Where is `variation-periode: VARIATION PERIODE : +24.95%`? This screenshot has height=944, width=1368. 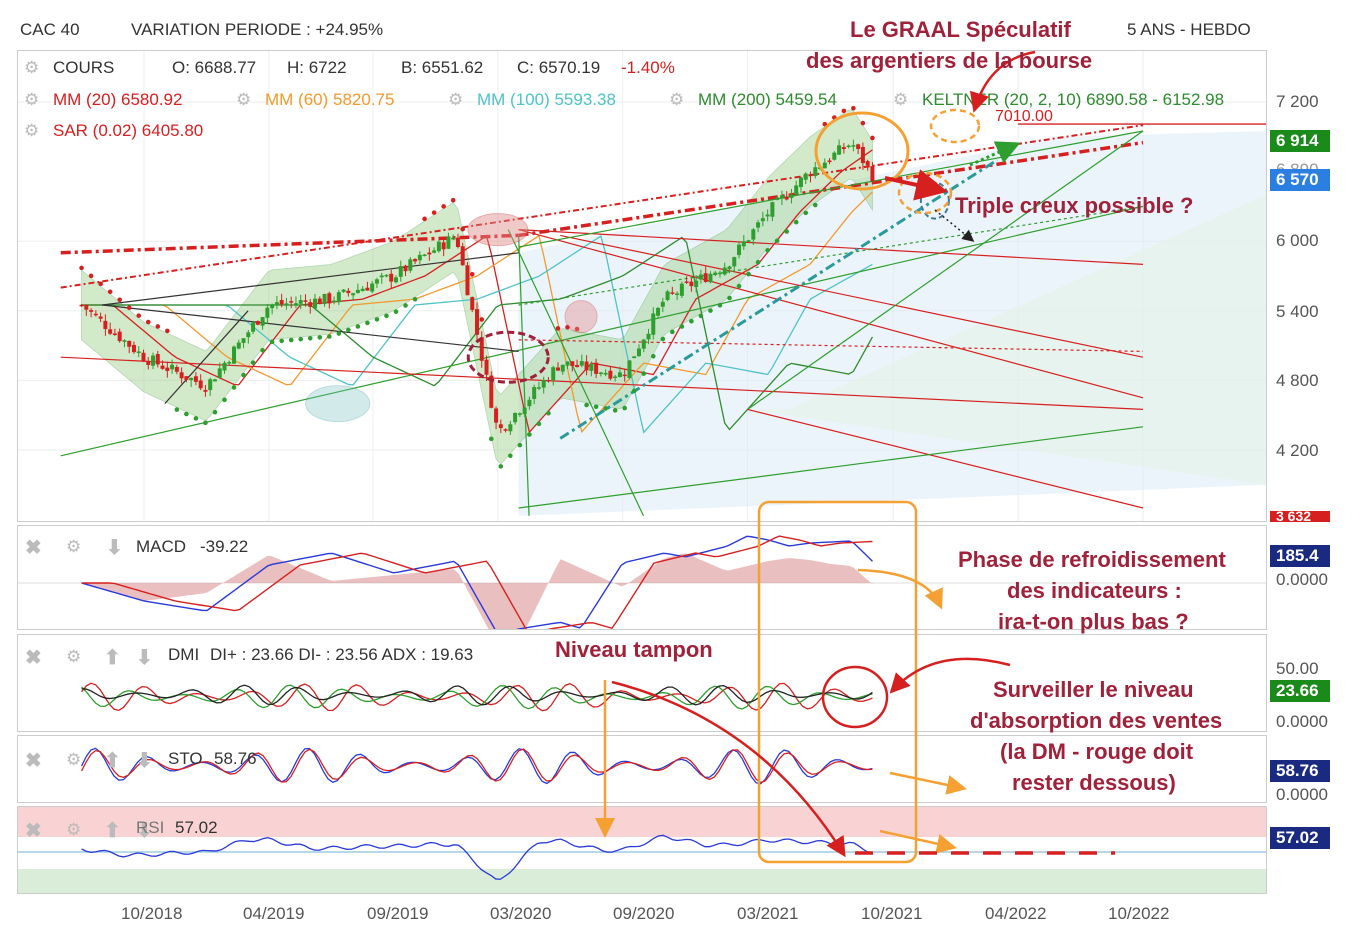 variation-periode: VARIATION PERIODE : +24.95% is located at coordinates (257, 29).